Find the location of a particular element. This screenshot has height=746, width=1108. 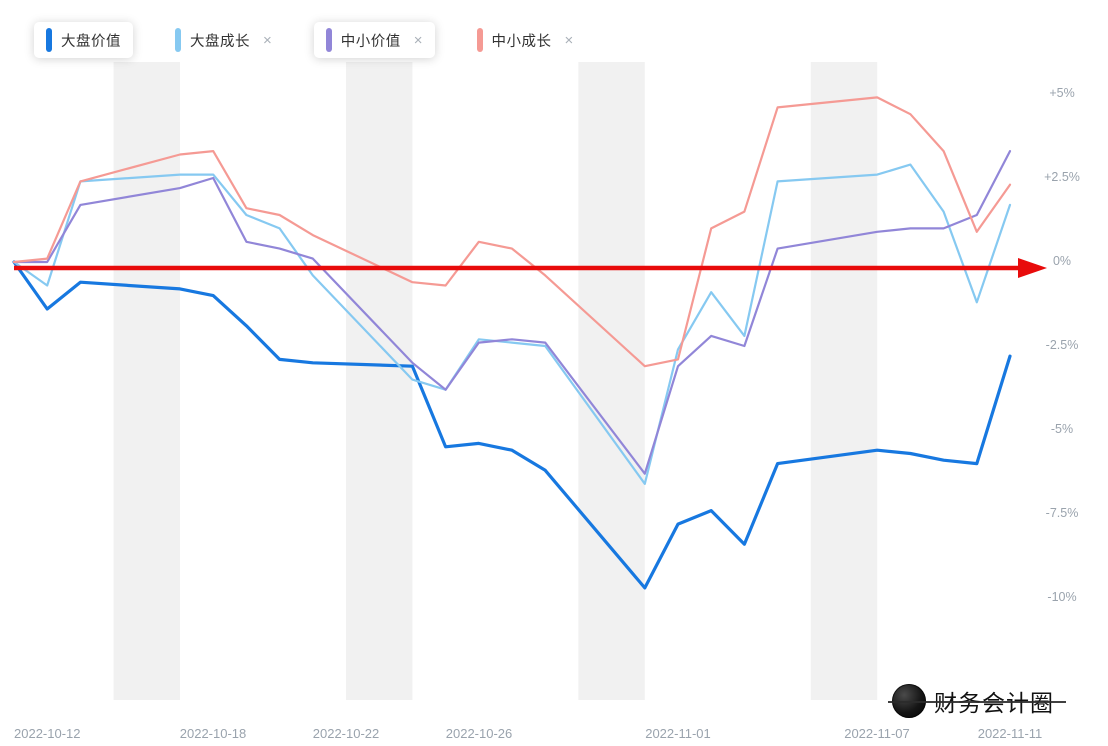

legend-item-2: 中小价值 × is located at coordinates (374, 40).